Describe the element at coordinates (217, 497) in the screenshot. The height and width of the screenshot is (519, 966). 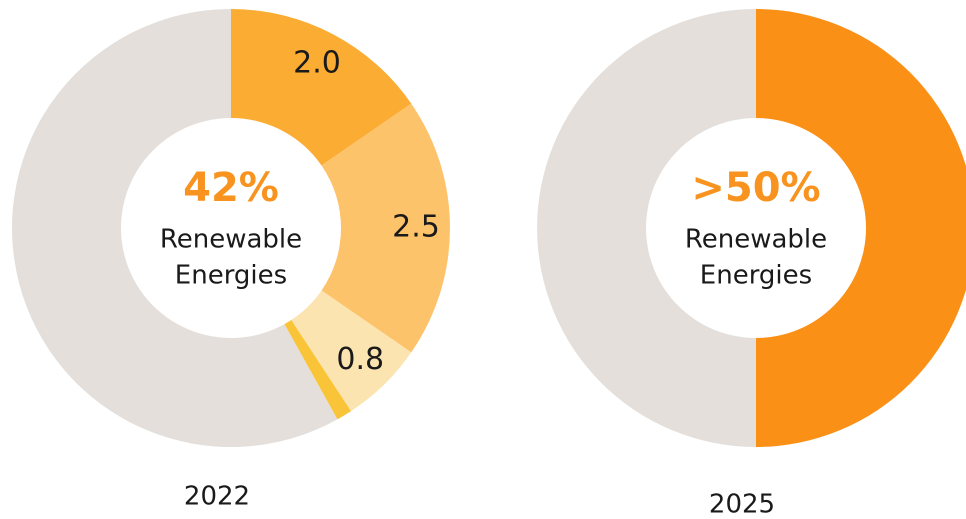
I see `caption: 2022` at that location.